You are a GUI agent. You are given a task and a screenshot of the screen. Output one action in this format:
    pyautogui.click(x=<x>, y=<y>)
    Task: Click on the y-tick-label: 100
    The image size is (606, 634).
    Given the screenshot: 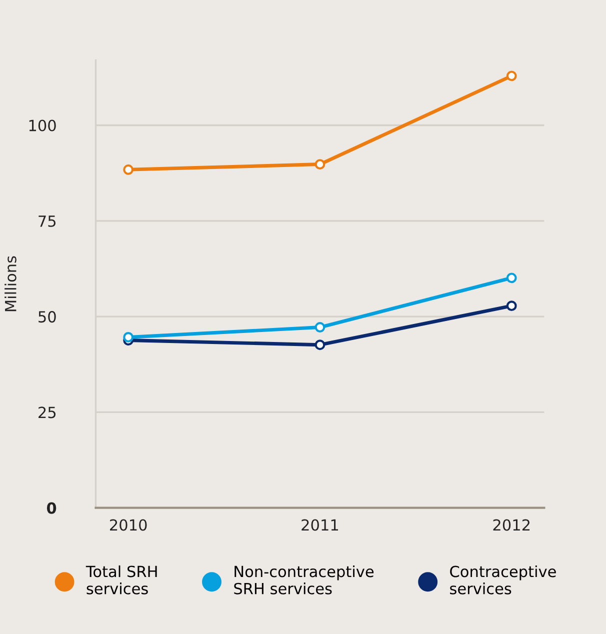 What is the action you would take?
    pyautogui.click(x=42, y=126)
    